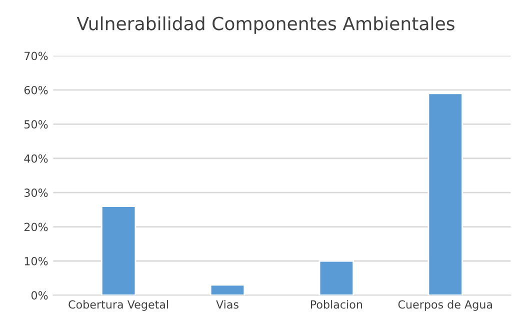 The image size is (532, 328). Describe the element at coordinates (36, 56) in the screenshot. I see `y-tick-label: 70%` at that location.